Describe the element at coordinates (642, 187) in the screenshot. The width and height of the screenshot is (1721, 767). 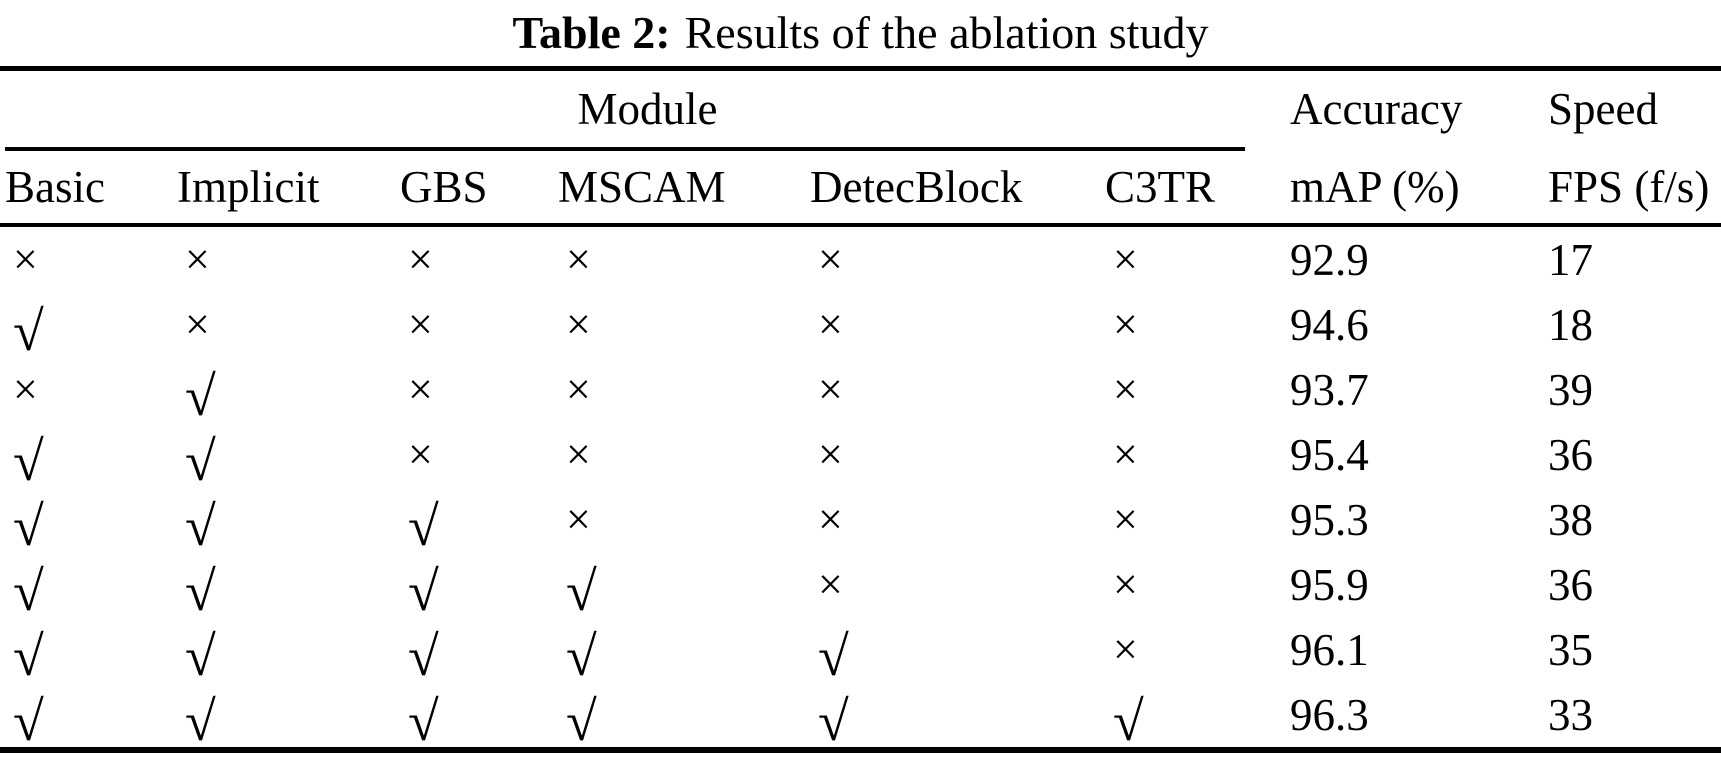
I see `column-header-mscam: MSCAM` at that location.